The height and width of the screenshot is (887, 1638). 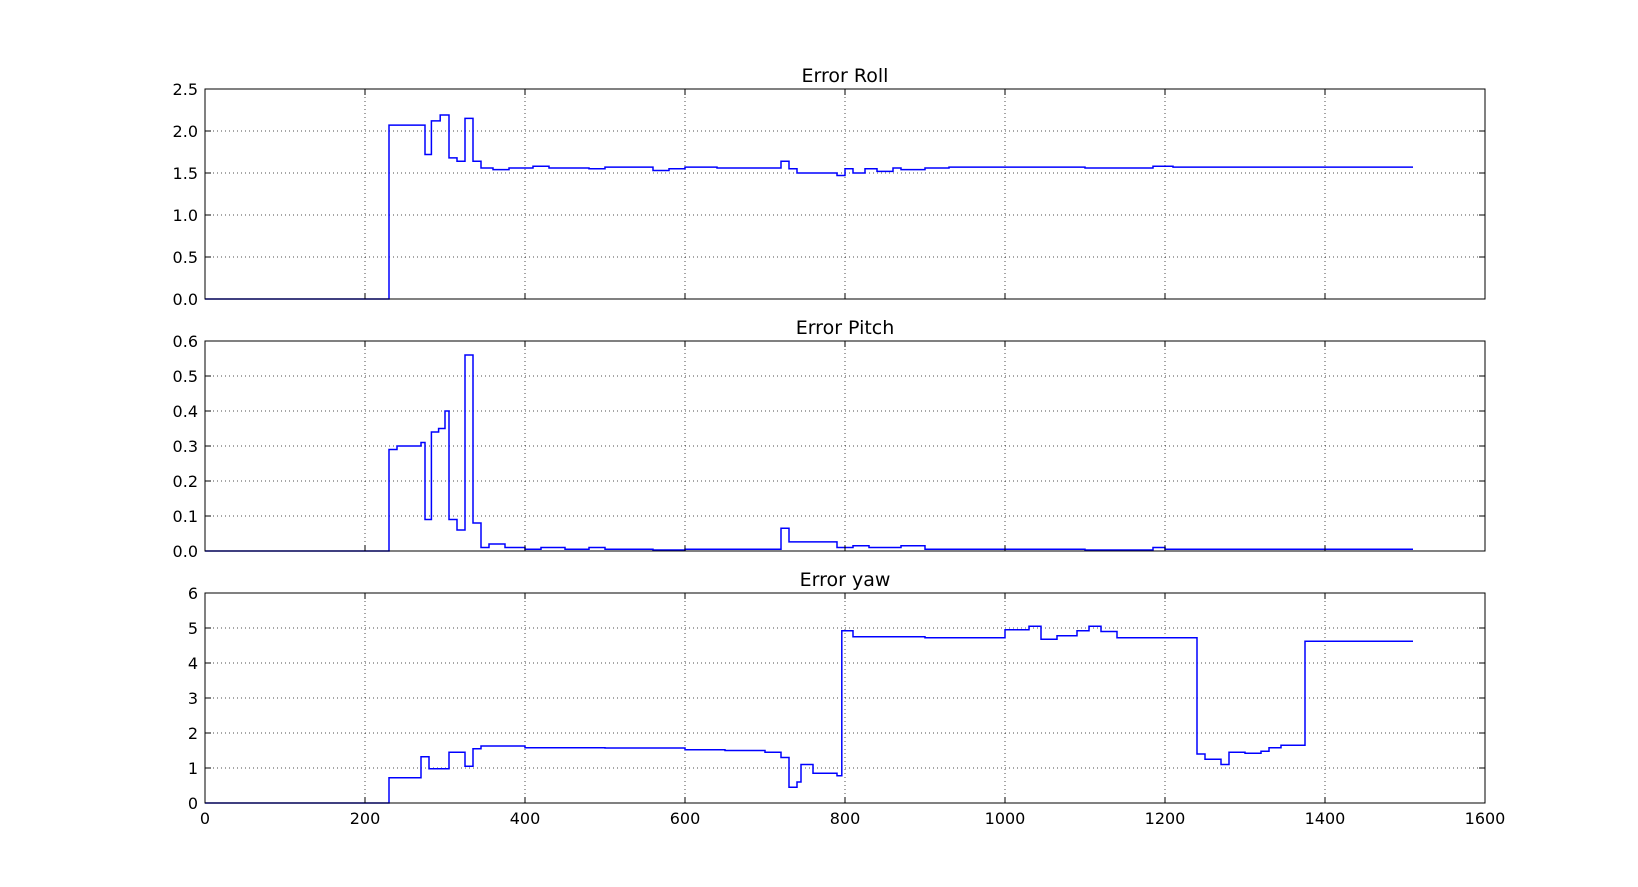 What do you see at coordinates (525, 818) in the screenshot?
I see `x-tick-label: 400` at bounding box center [525, 818].